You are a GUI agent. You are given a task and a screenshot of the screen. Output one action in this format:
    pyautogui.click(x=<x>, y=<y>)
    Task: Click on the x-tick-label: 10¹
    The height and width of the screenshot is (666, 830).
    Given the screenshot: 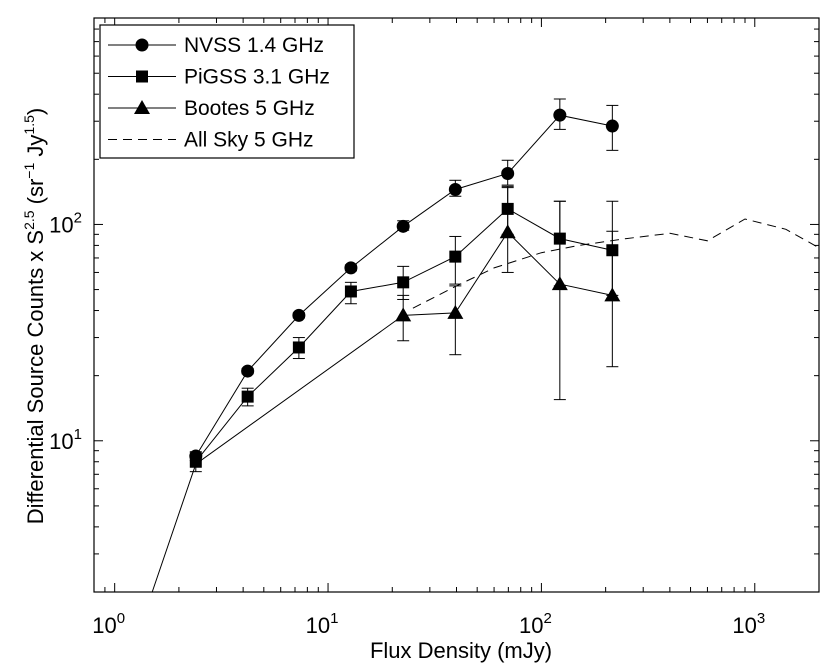 What is the action you would take?
    pyautogui.click(x=322, y=624)
    